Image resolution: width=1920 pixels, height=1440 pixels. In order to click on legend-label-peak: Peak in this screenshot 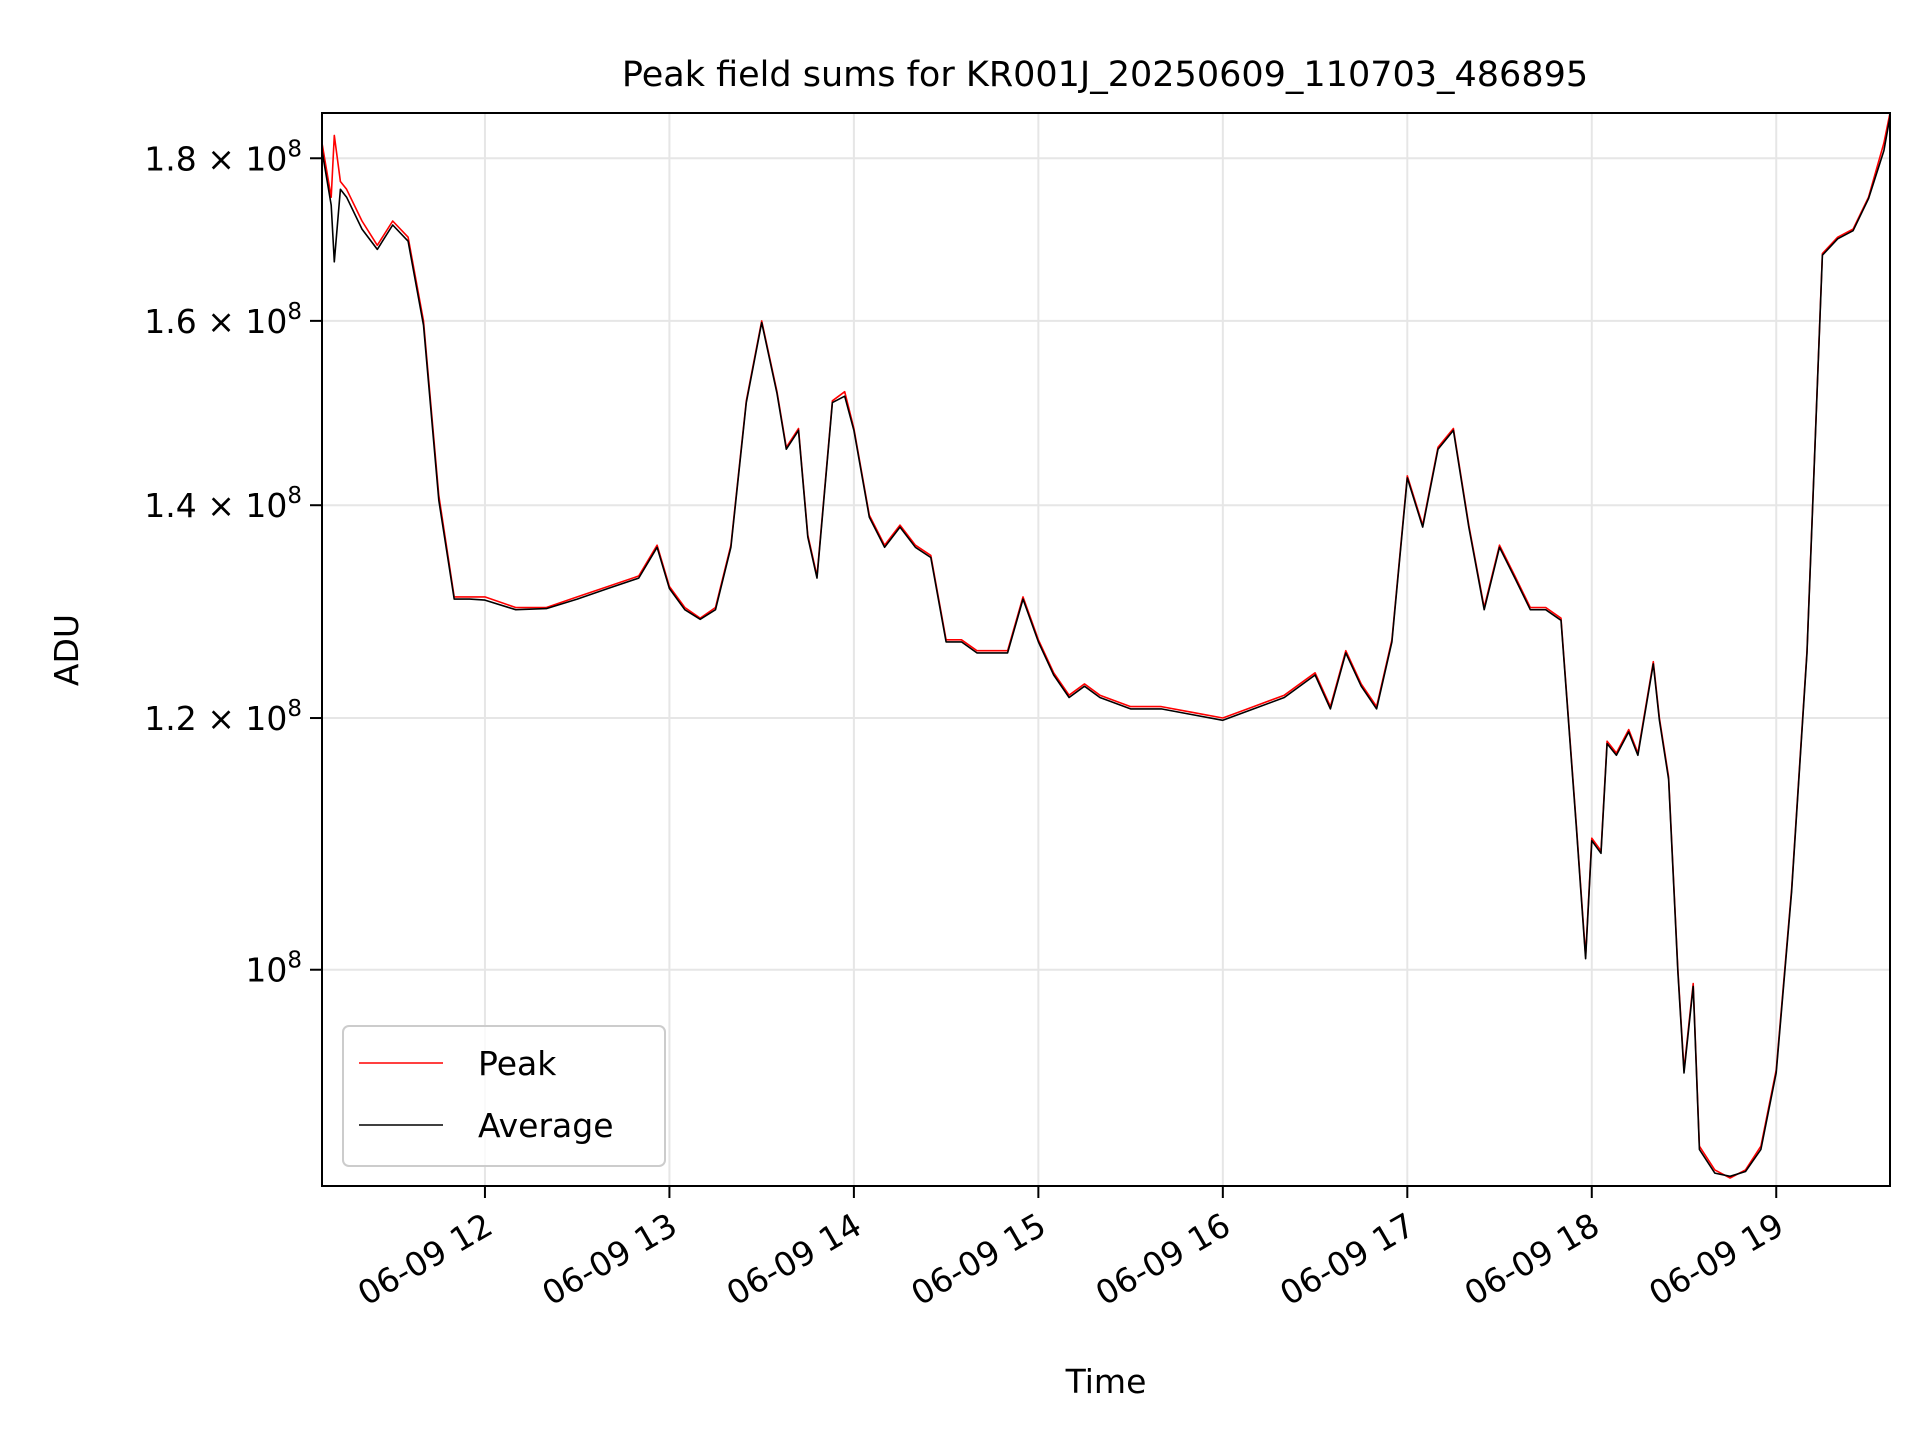, I will do `click(517, 1063)`.